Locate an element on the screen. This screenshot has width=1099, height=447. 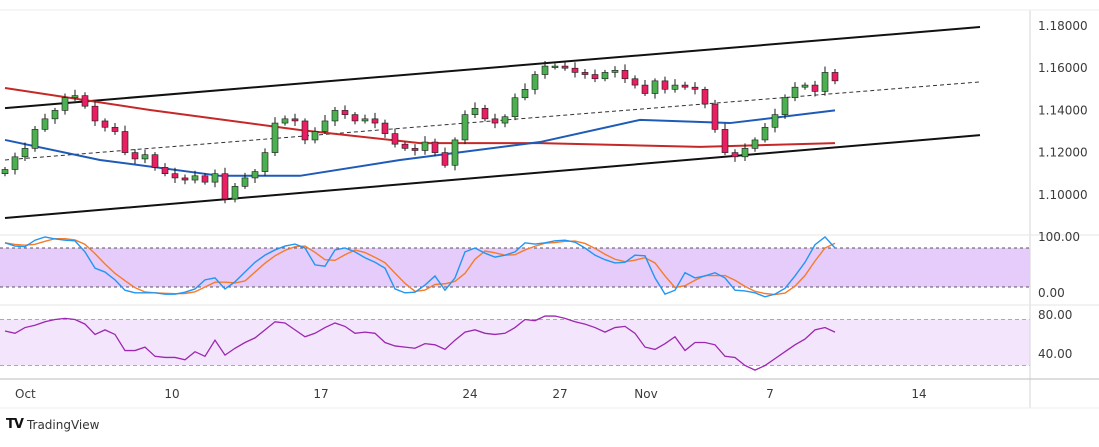
time-axis-label: 10 is located at coordinates (171, 394).